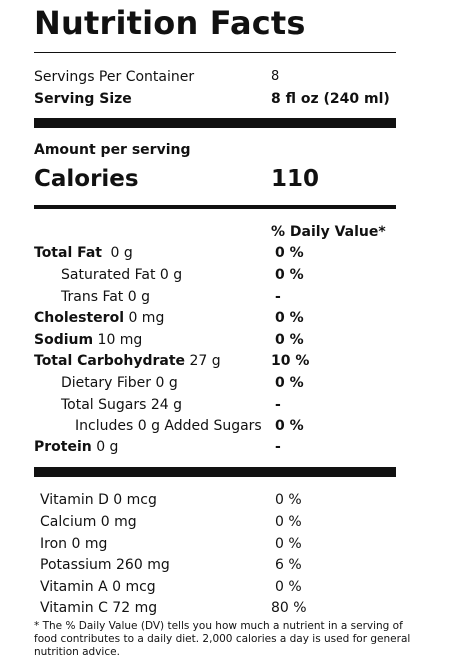 The image size is (474, 664). What do you see at coordinates (328, 232) in the screenshot?
I see `daily-value-header: % Daily Value*` at bounding box center [328, 232].